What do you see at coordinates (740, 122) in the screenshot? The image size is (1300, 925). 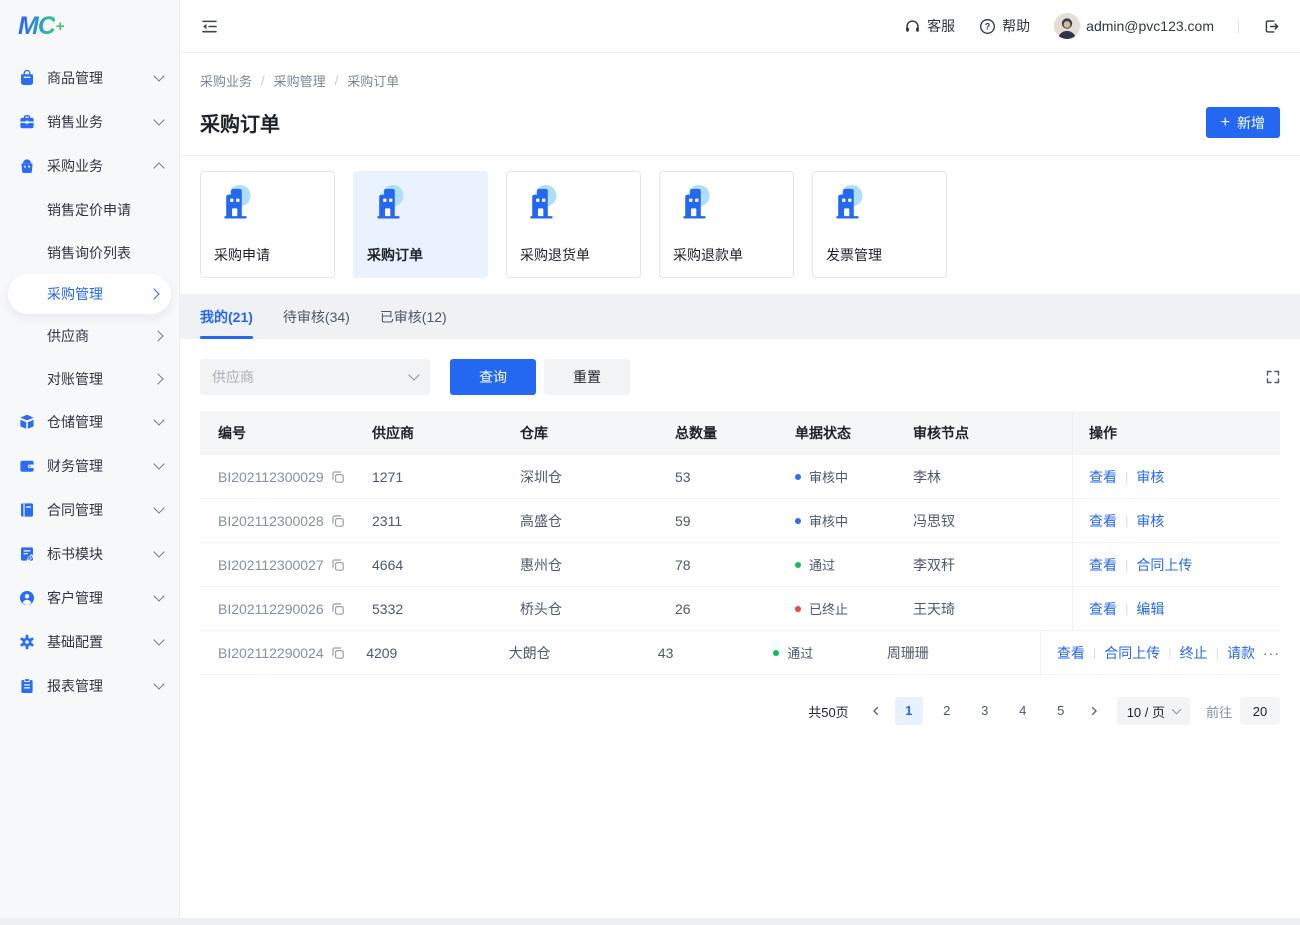 I see `title-row: 采购订单 + 新增` at bounding box center [740, 122].